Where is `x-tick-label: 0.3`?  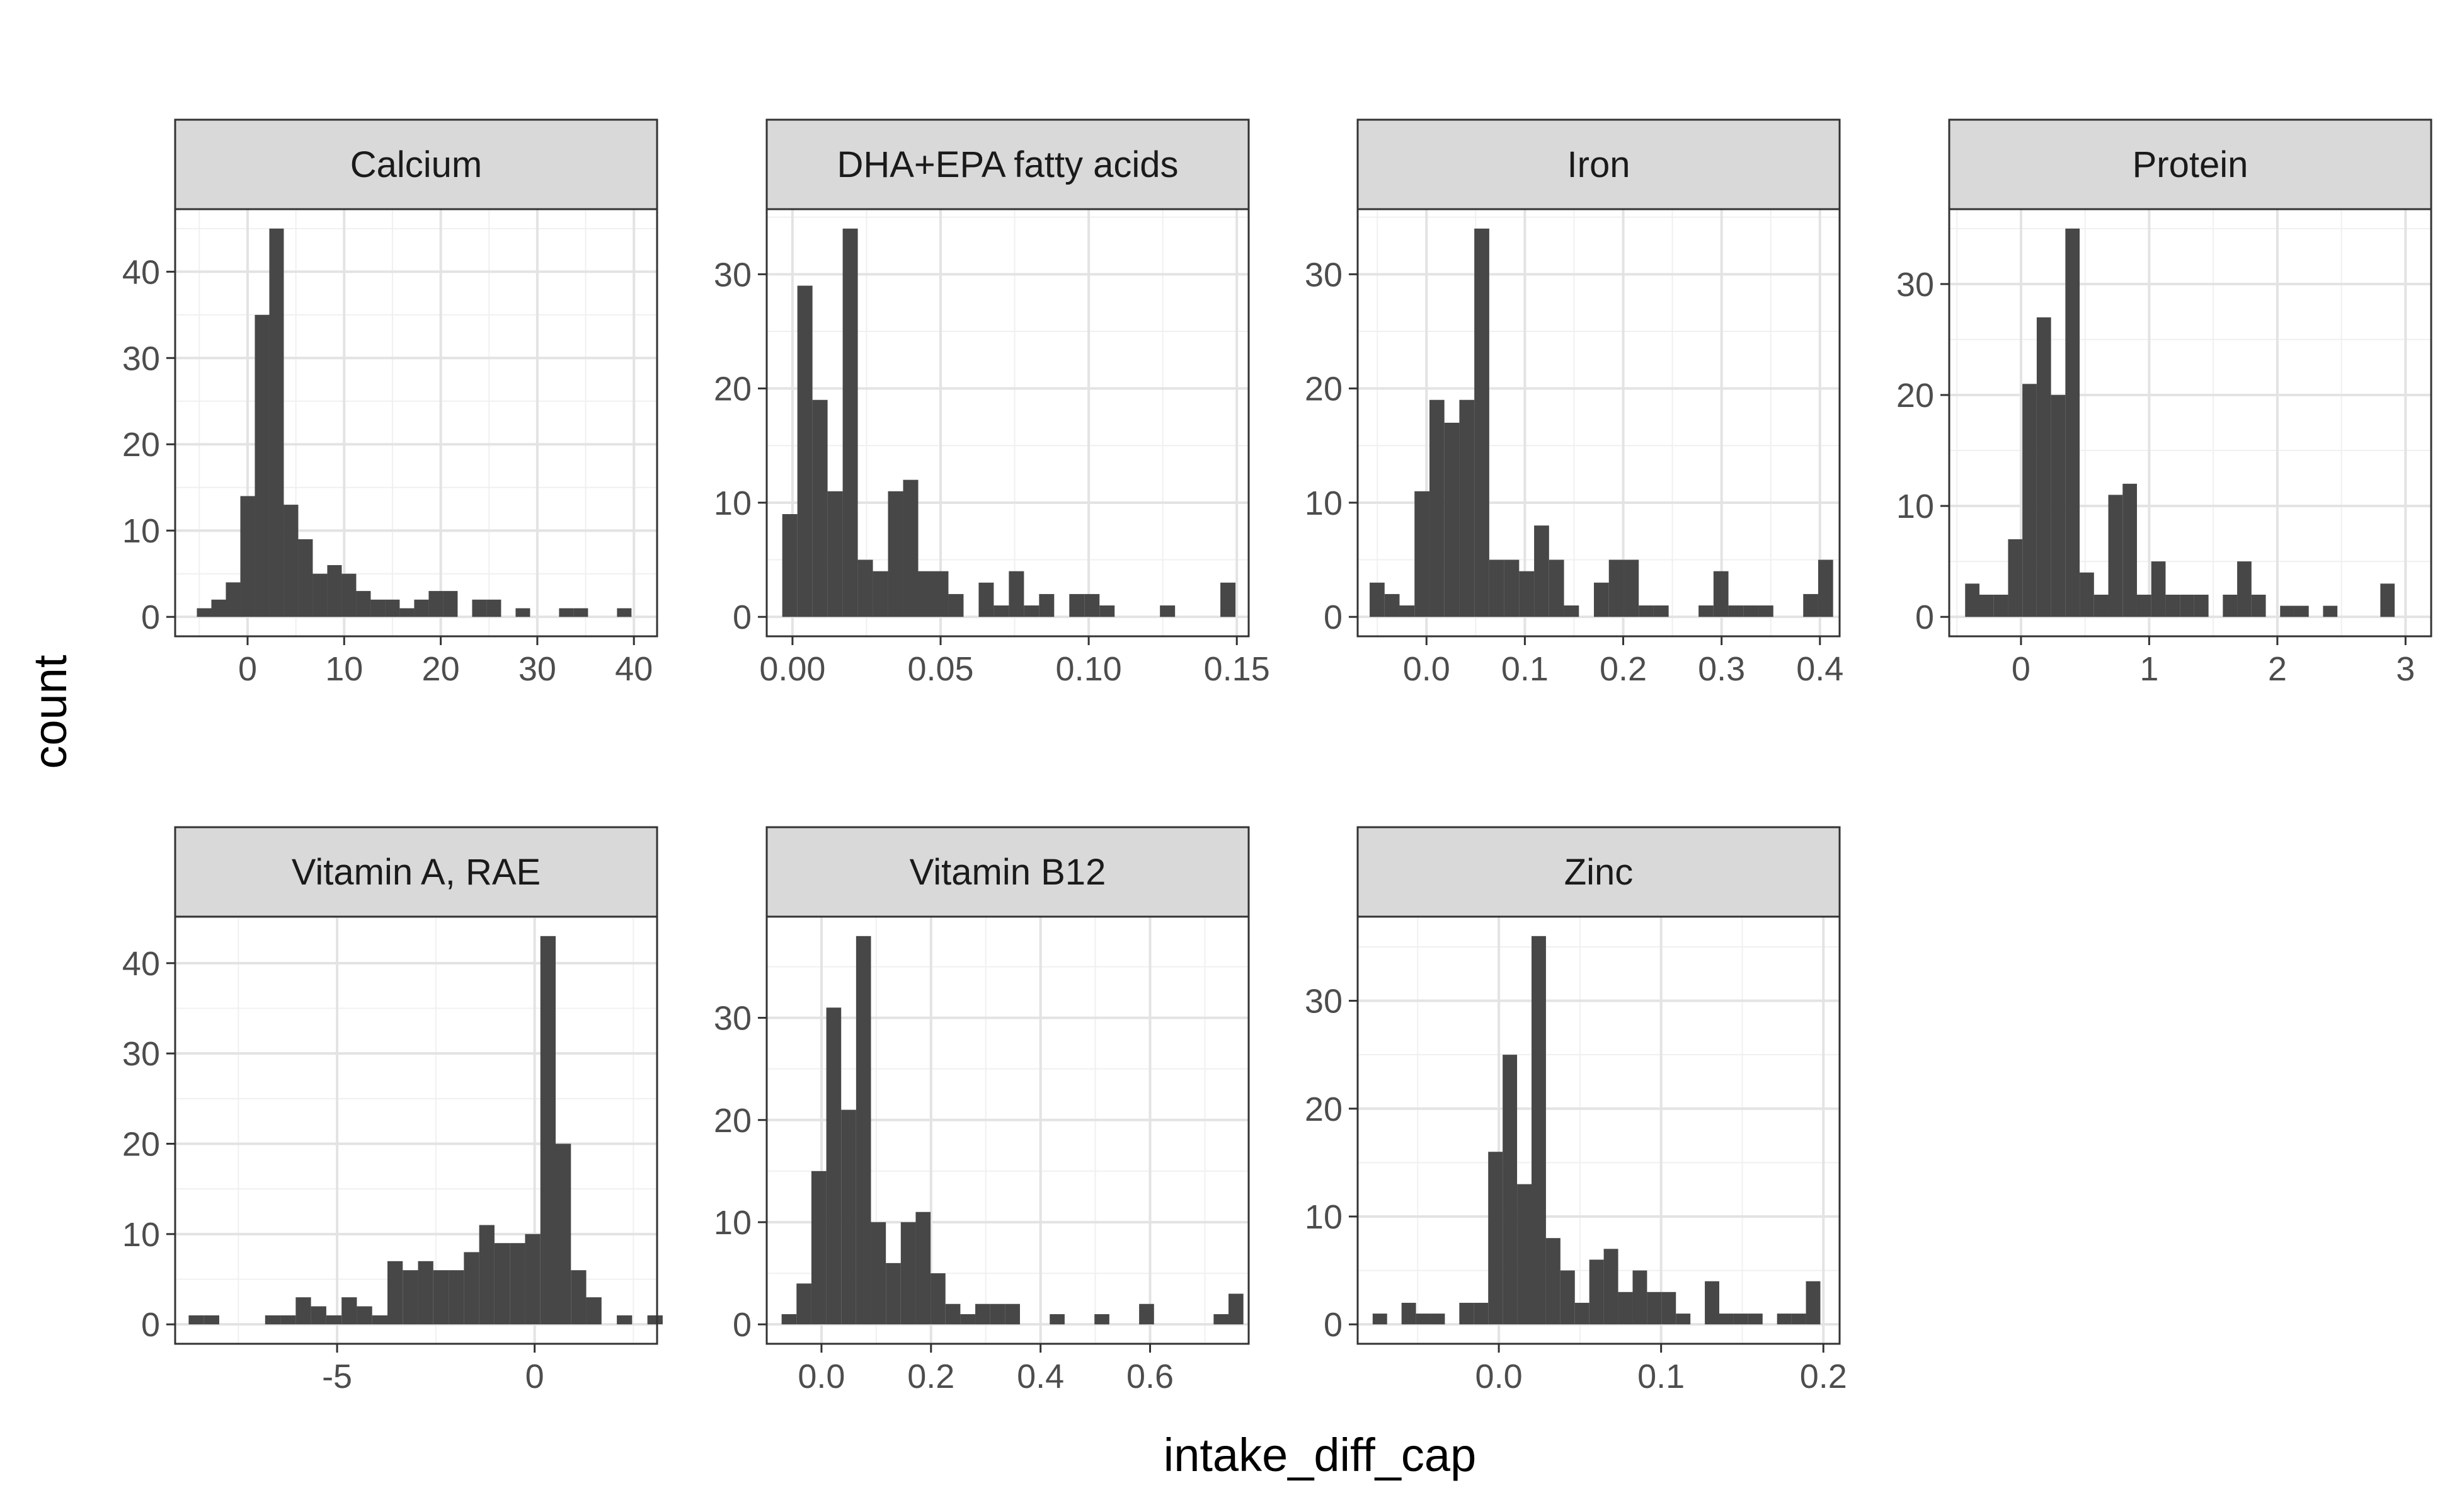
x-tick-label: 0.3 is located at coordinates (1721, 669).